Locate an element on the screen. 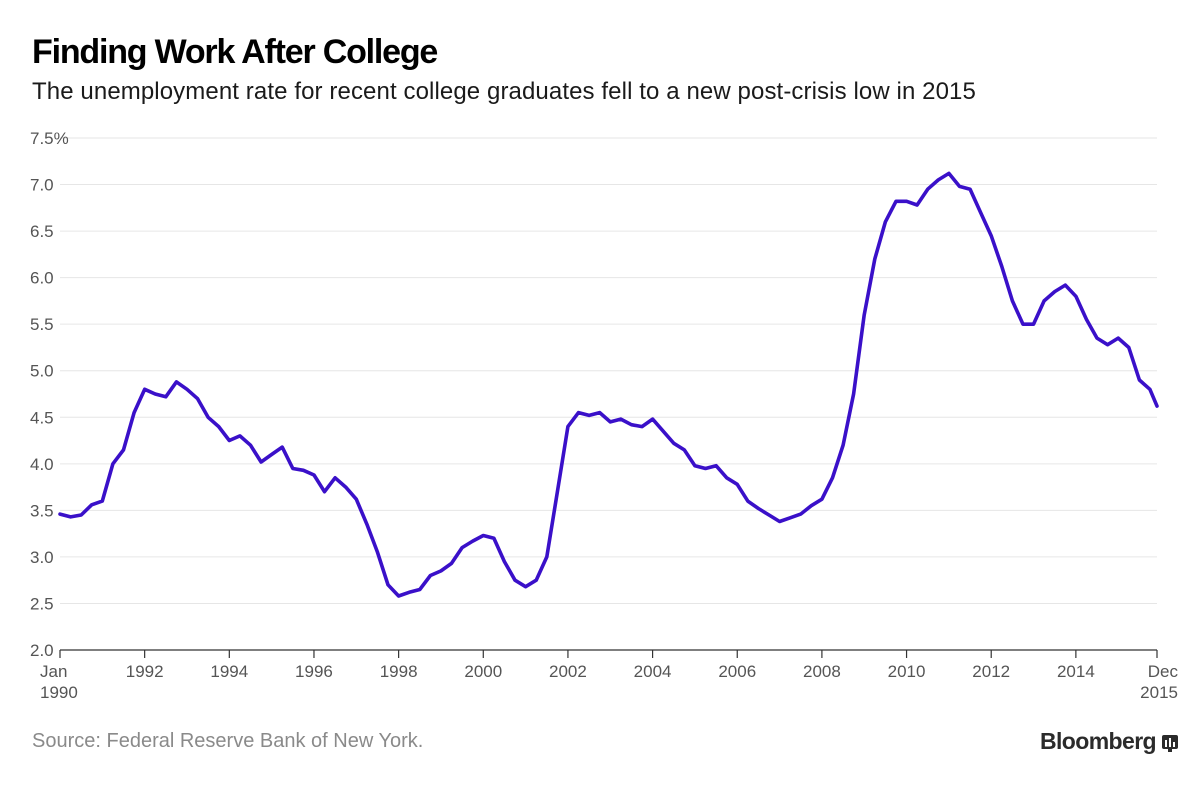 Image resolution: width=1200 pixels, height=786 pixels. brand-logo: Bloomberg is located at coordinates (1109, 741).